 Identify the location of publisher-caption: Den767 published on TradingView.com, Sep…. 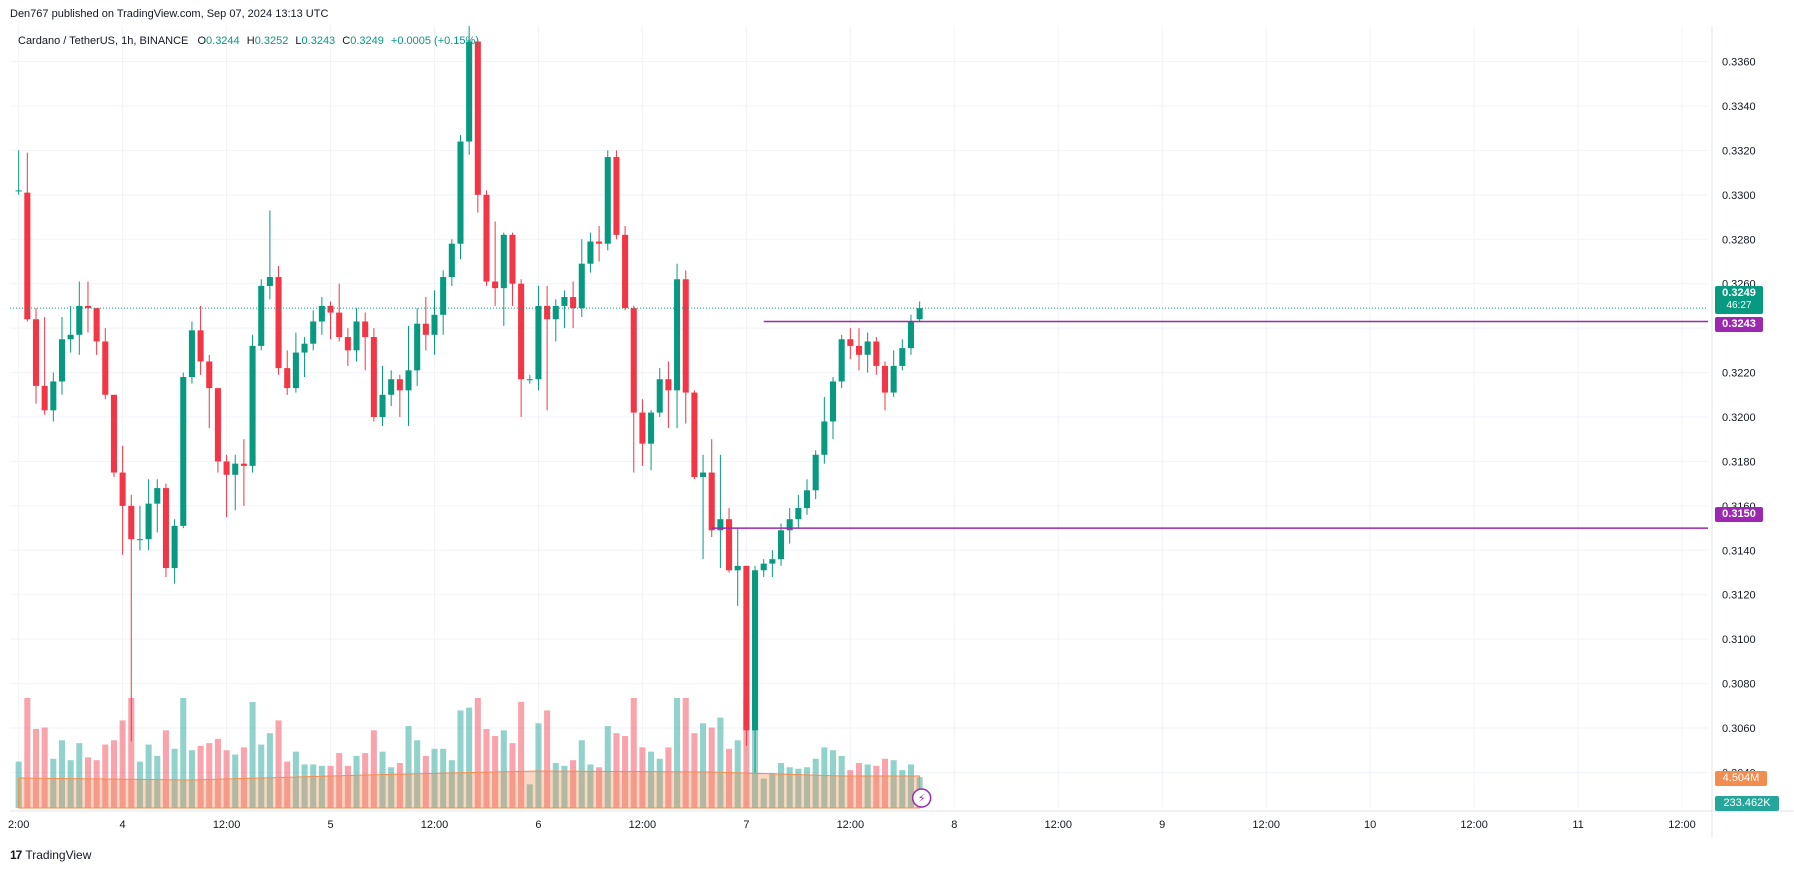
(169, 14).